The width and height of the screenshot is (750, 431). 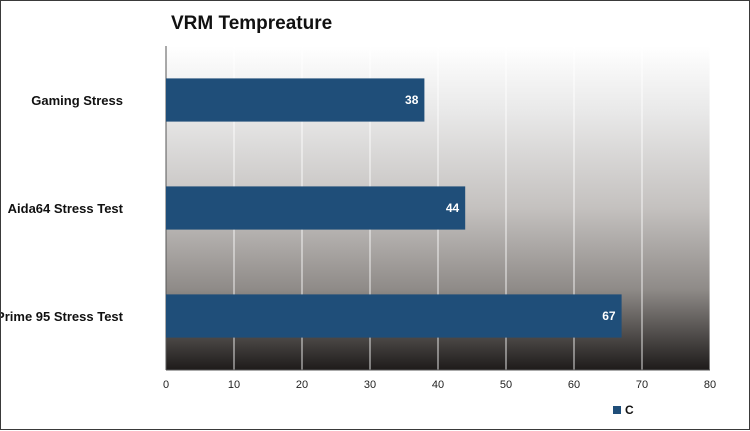 What do you see at coordinates (66, 208) in the screenshot?
I see `category-label: Aida64 Stress Test` at bounding box center [66, 208].